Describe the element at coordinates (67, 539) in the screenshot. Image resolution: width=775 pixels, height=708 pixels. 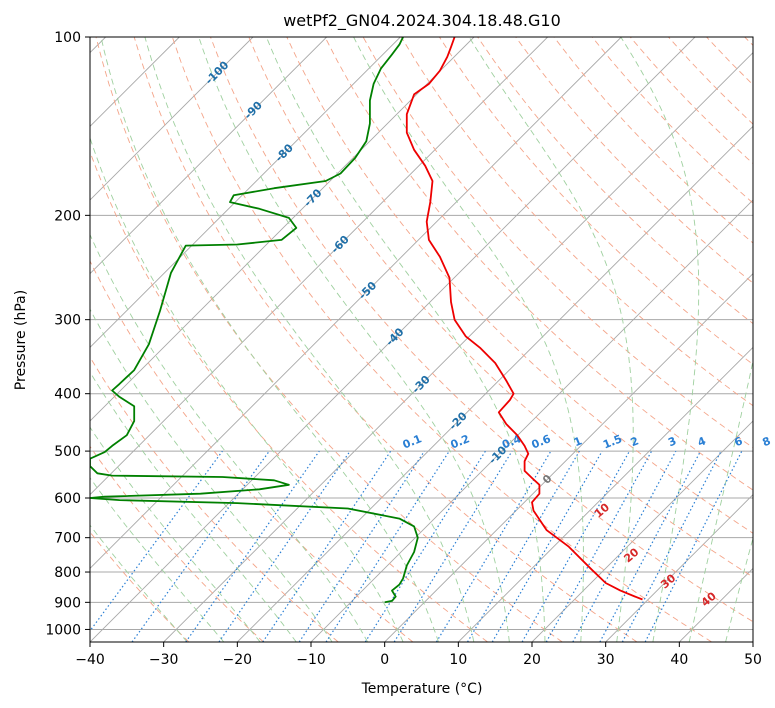
I see `y-tick-label: 700` at that location.